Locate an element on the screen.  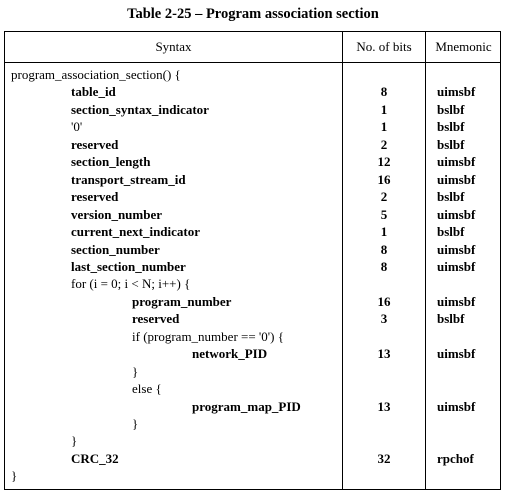
syntax-cell: section_length is located at coordinates (111, 162).